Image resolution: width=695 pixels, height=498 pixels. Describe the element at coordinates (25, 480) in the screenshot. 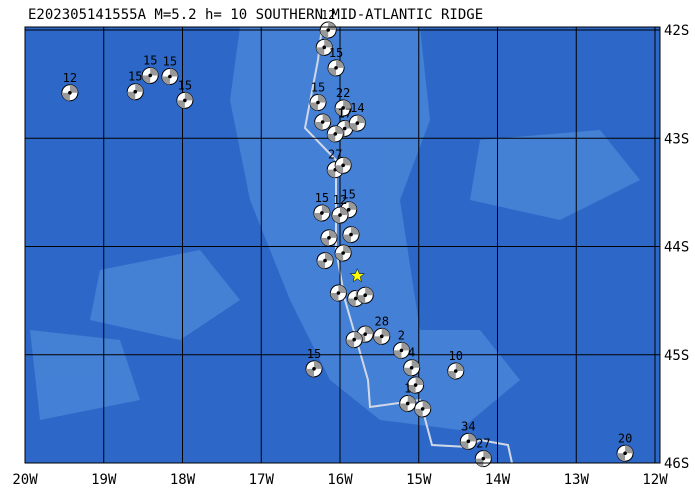

I see `x-tick-label: 20W` at that location.